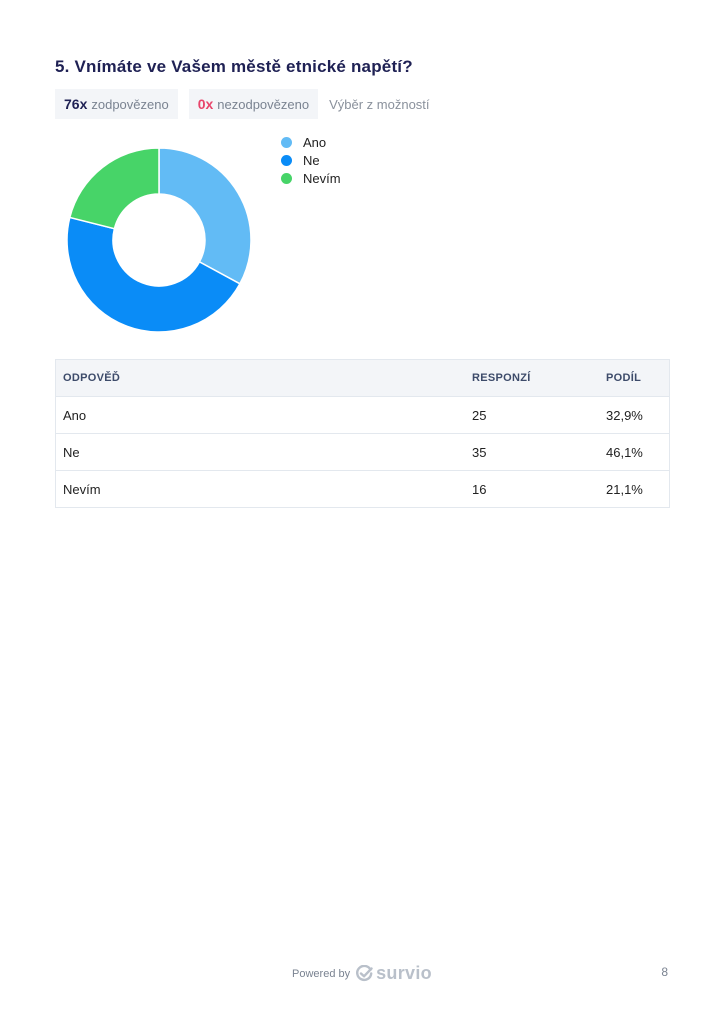 This screenshot has width=724, height=1024. What do you see at coordinates (205, 216) in the screenshot?
I see `donut-slice-ano` at bounding box center [205, 216].